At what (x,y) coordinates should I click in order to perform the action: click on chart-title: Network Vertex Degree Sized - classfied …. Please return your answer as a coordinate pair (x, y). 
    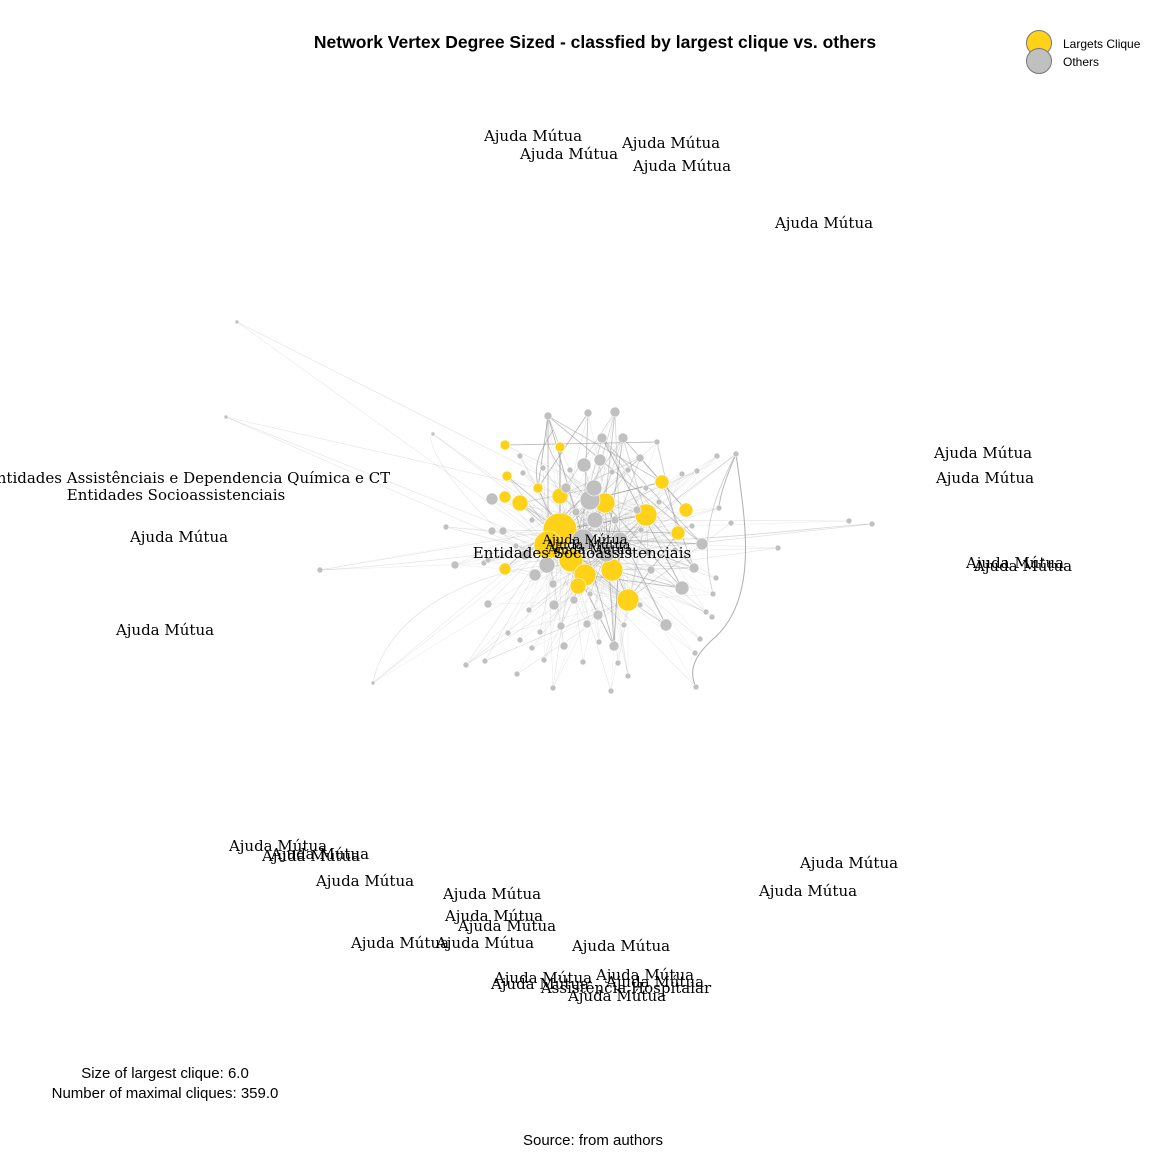
    Looking at the image, I should click on (595, 42).